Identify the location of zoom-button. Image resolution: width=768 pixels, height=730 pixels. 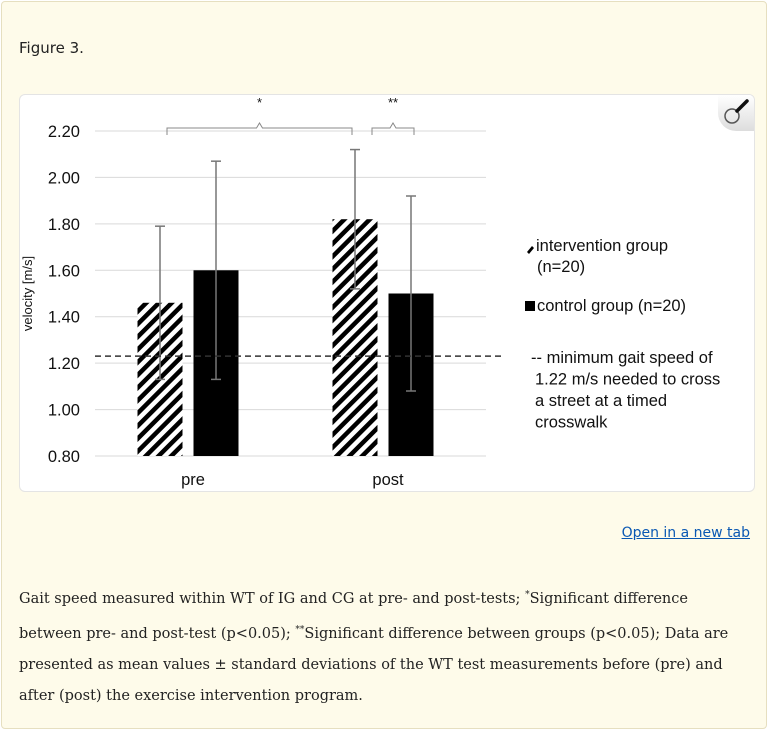
(736, 113).